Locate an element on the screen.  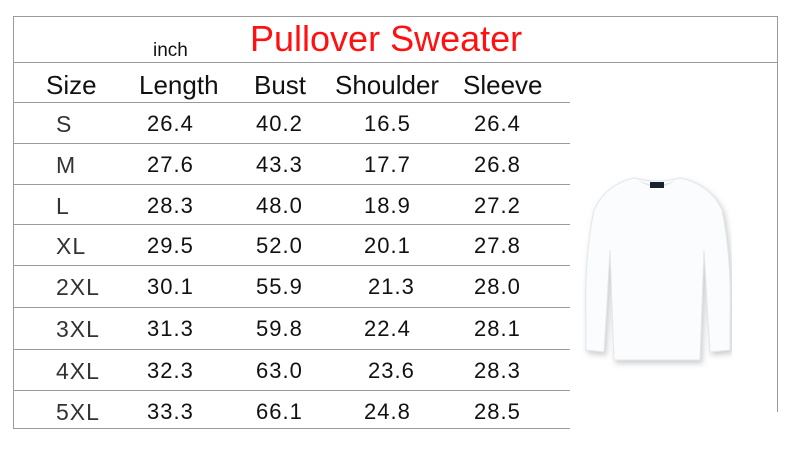
cell-bust: 52.0 is located at coordinates (279, 245).